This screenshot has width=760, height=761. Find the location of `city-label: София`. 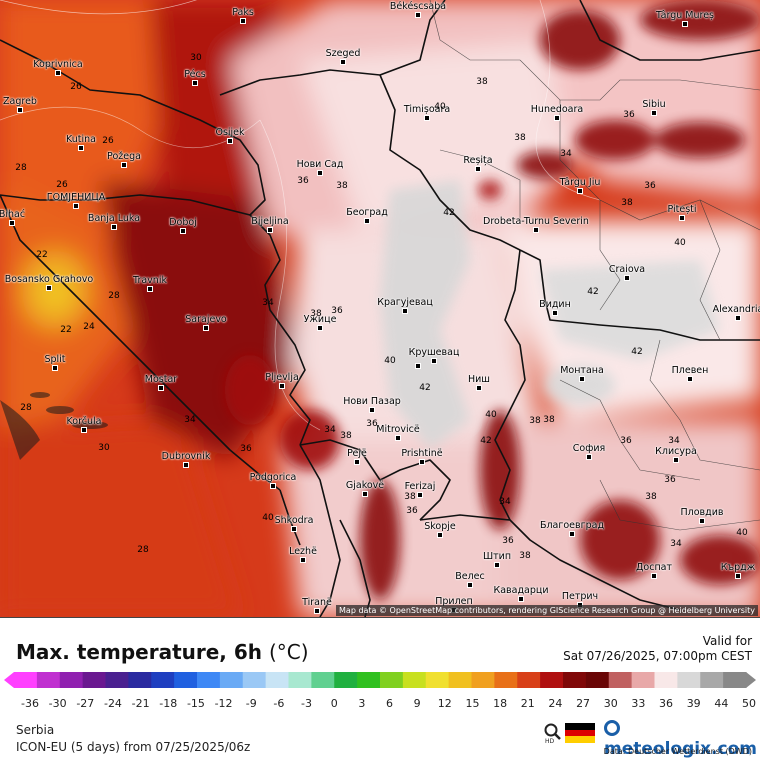

city-label: София is located at coordinates (589, 448).